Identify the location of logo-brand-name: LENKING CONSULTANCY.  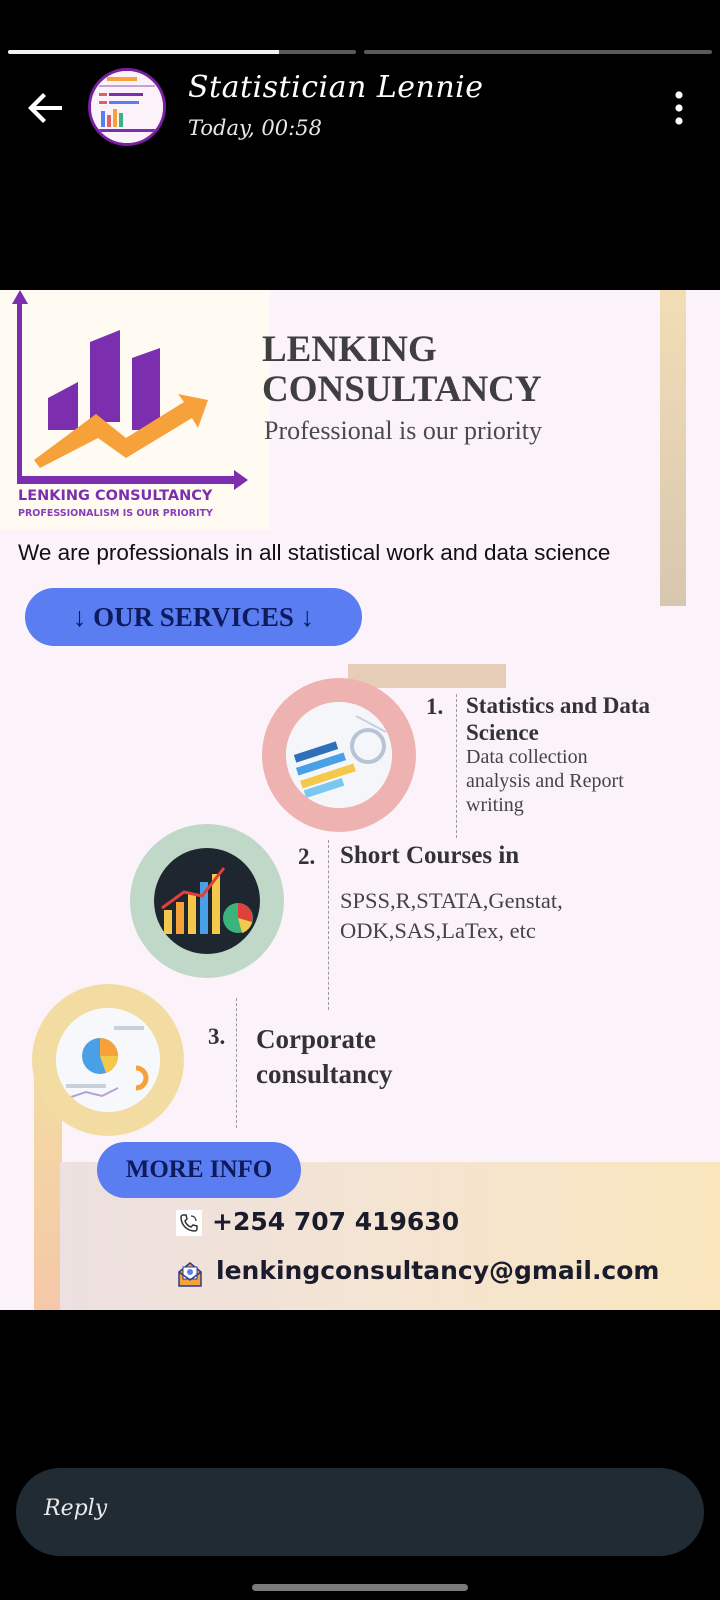
(115, 496).